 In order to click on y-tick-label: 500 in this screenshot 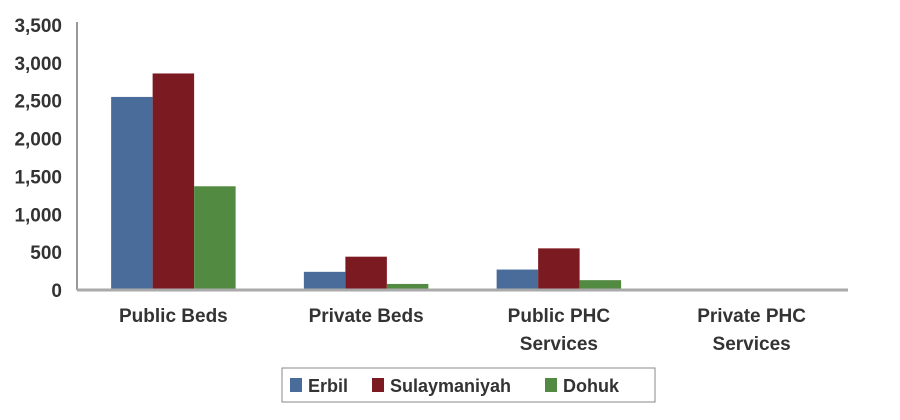, I will do `click(46, 253)`.